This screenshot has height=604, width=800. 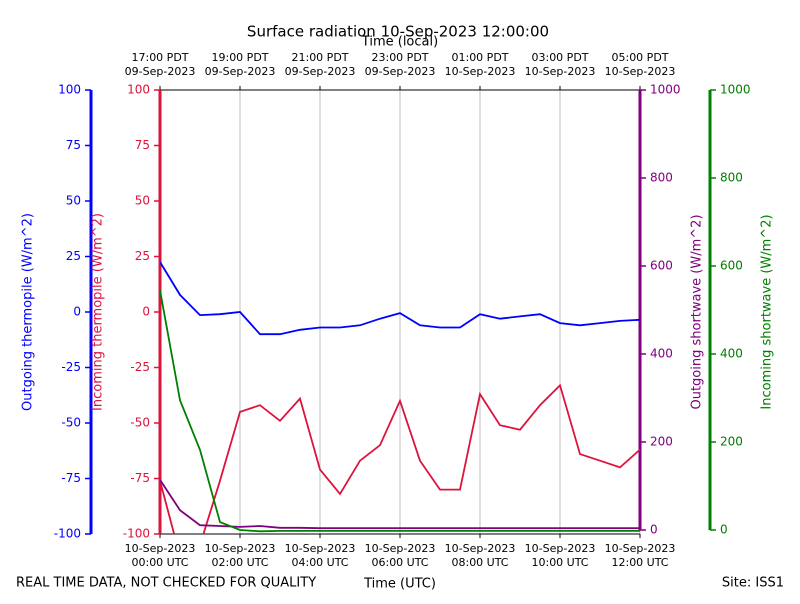 What do you see at coordinates (240, 555) in the screenshot?
I see `x-tick-label: 10-Sep-2023 02:00 UTC` at bounding box center [240, 555].